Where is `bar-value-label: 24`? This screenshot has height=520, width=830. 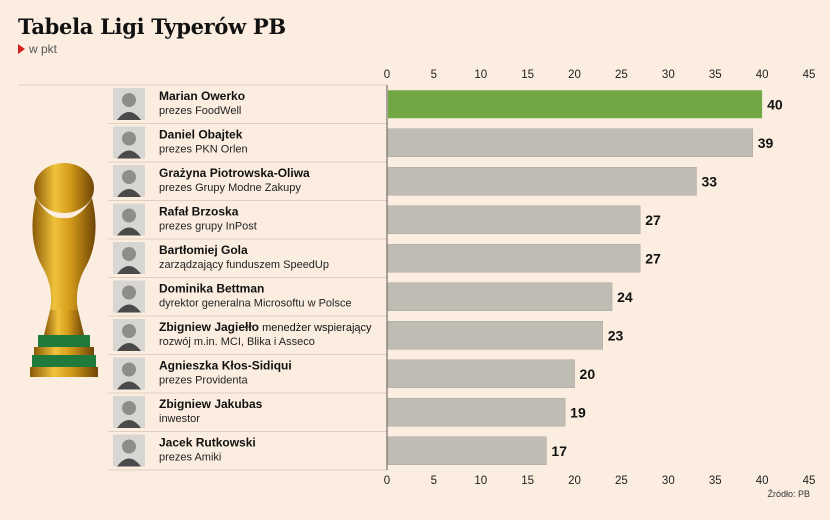 bar-value-label: 24 is located at coordinates (625, 297).